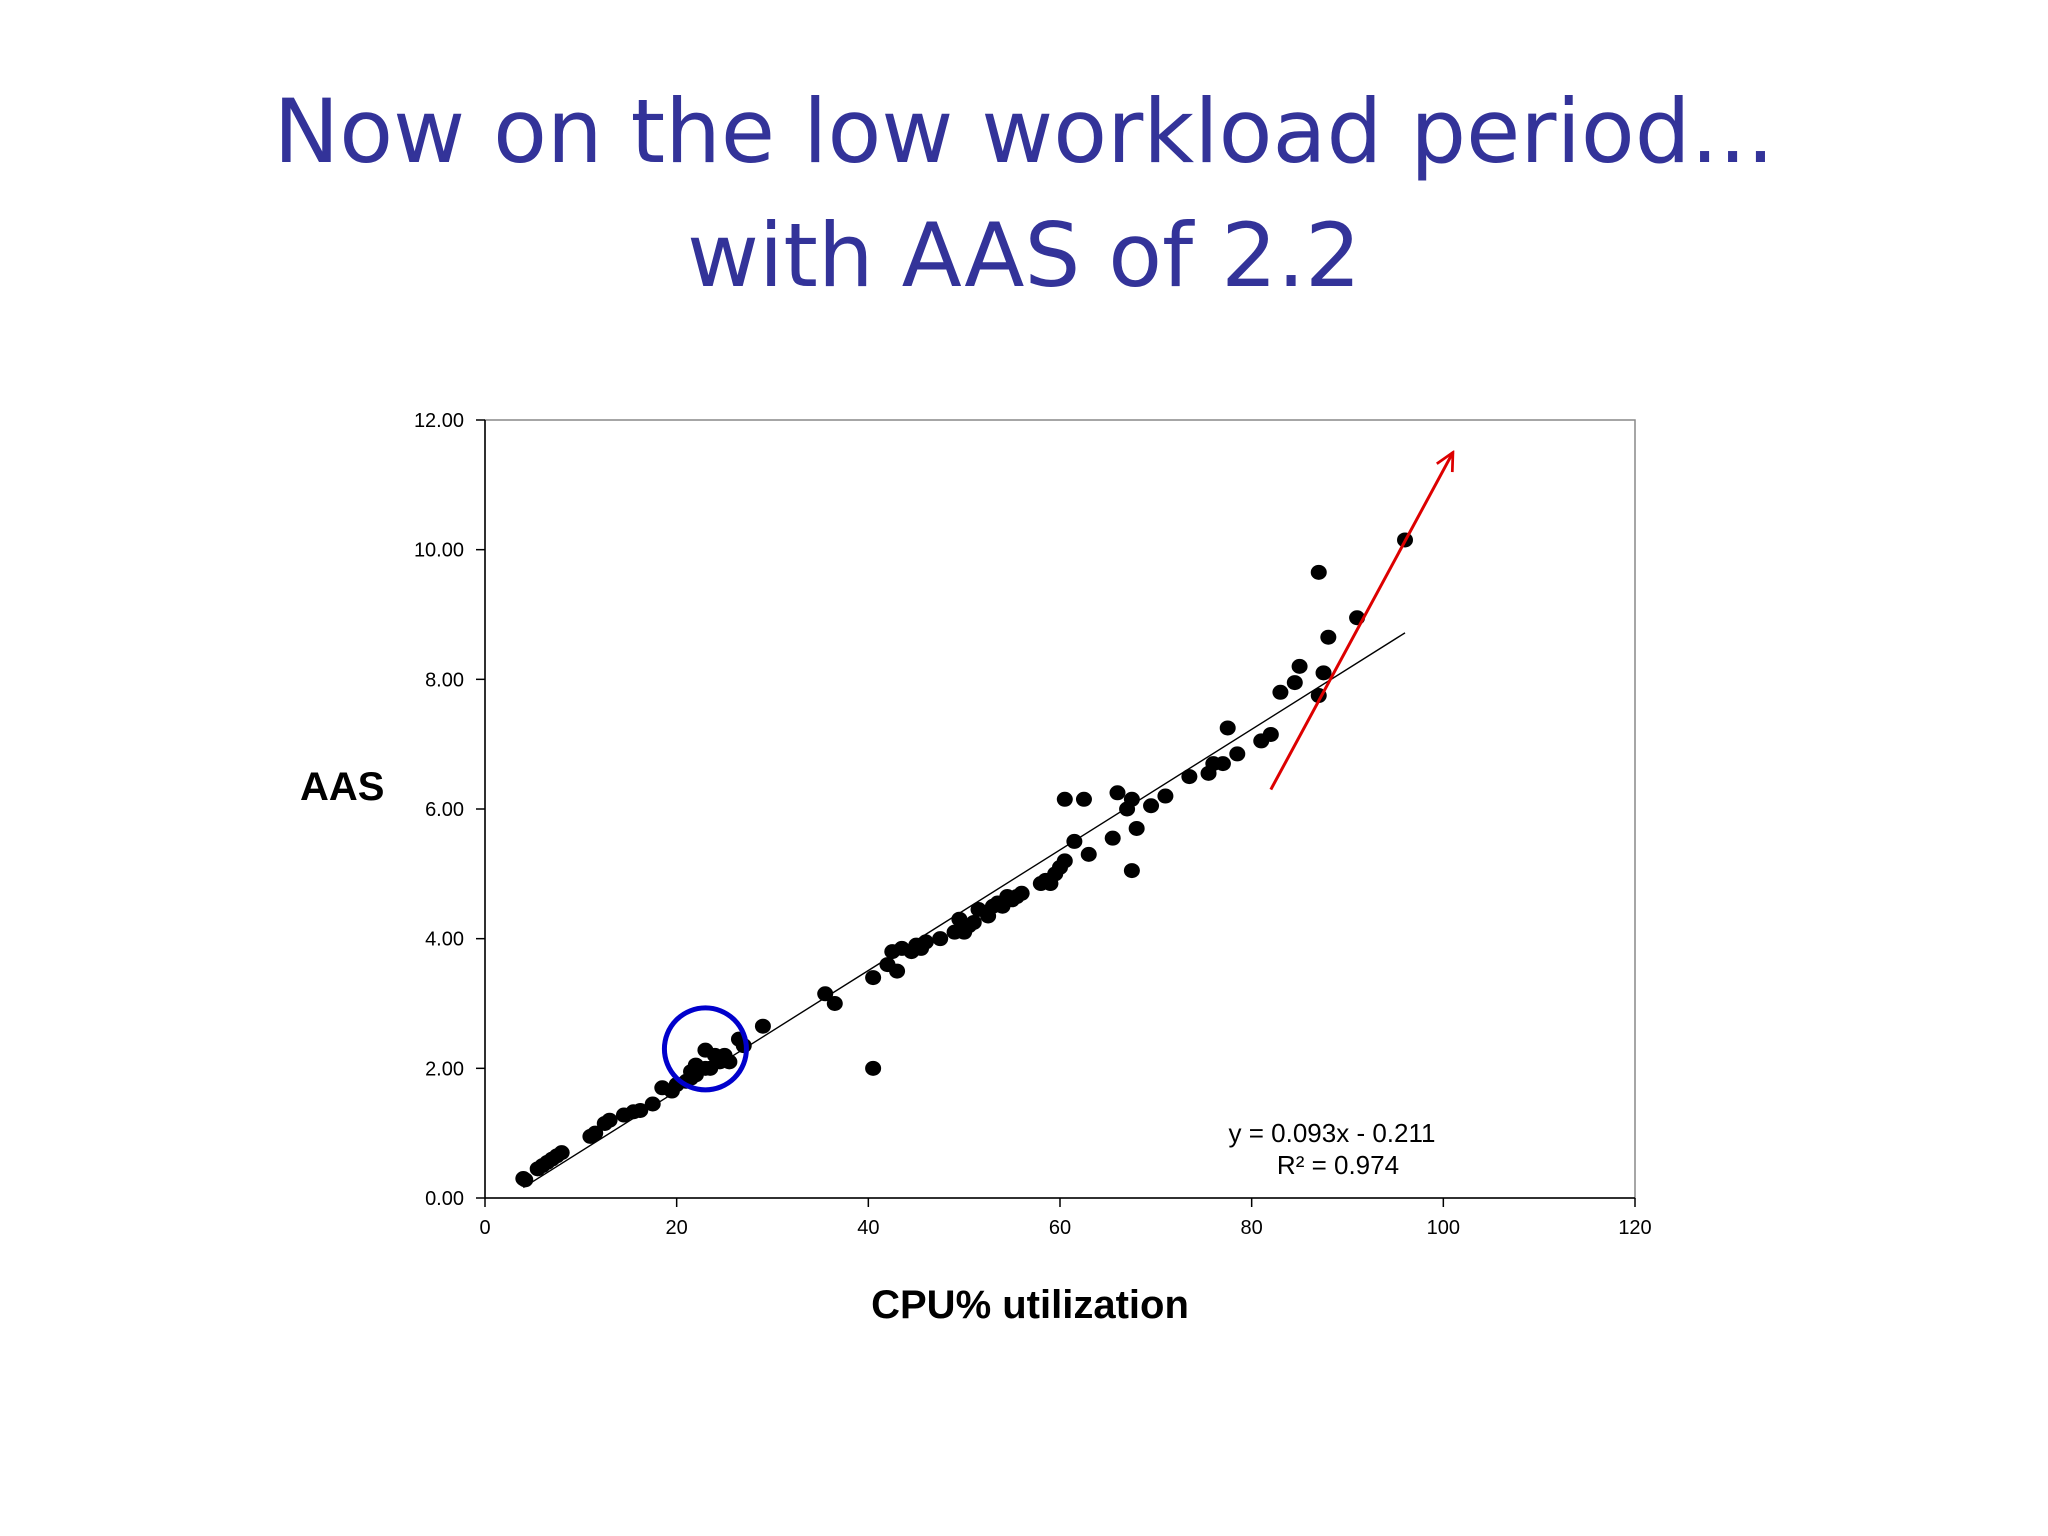  What do you see at coordinates (677, 1228) in the screenshot?
I see `x-tick-label: 20` at bounding box center [677, 1228].